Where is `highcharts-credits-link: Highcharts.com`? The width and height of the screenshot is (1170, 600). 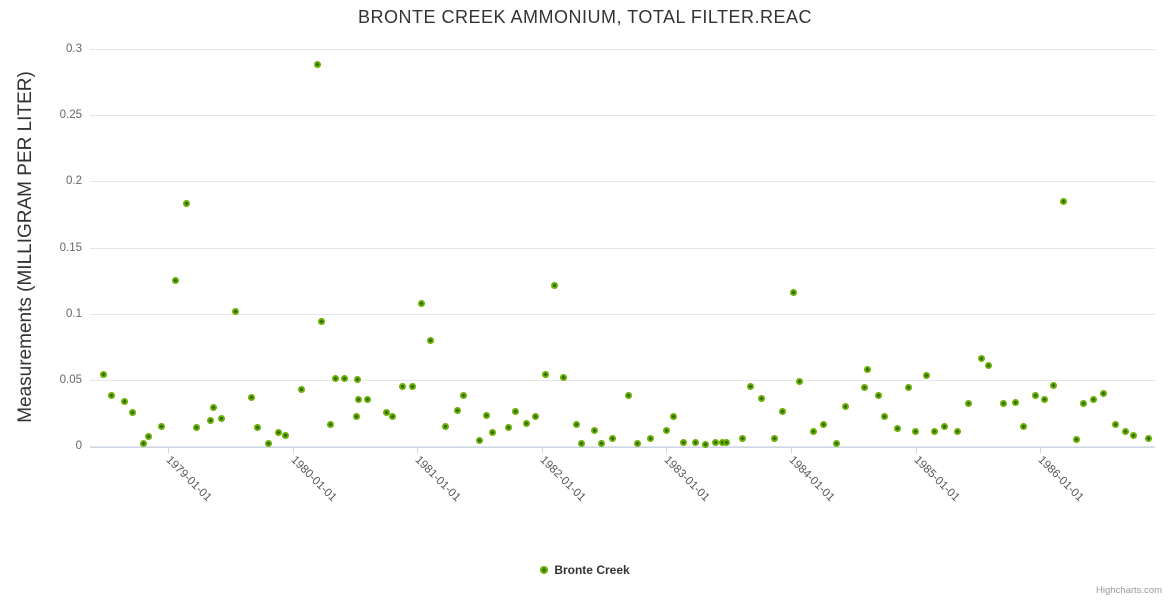
highcharts-credits-link: Highcharts.com is located at coordinates (1129, 590).